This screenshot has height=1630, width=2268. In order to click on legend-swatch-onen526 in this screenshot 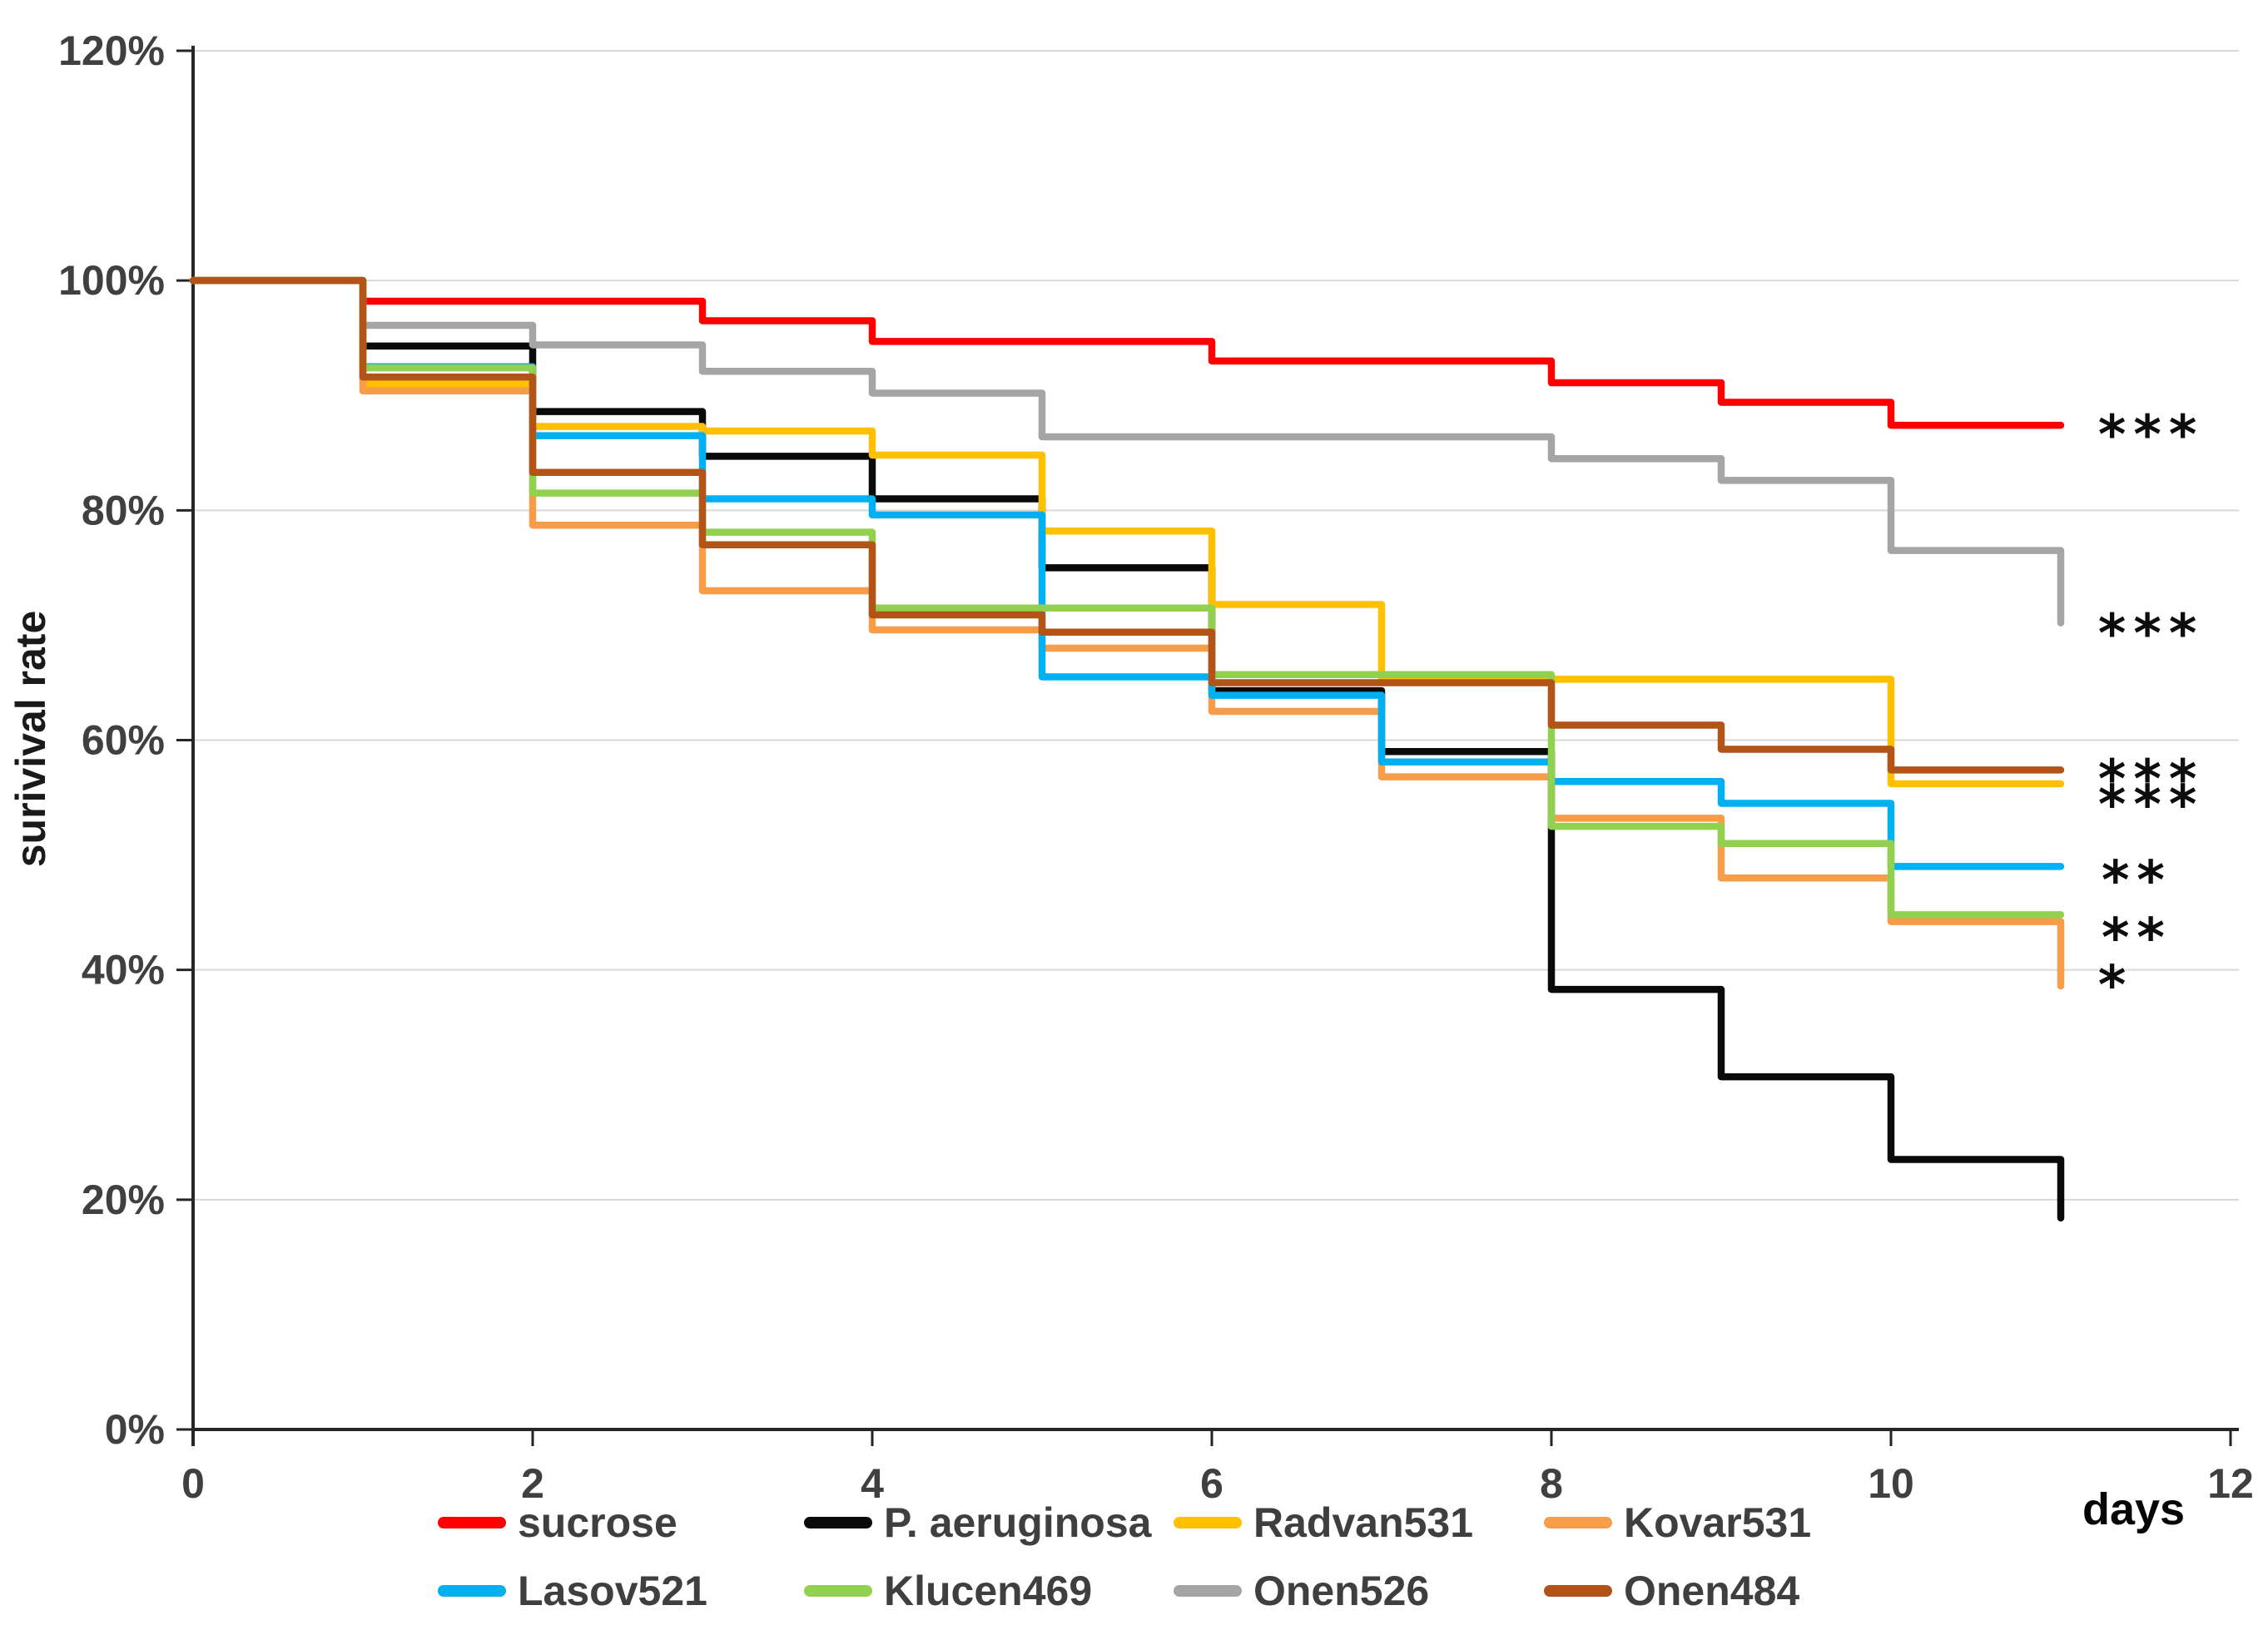, I will do `click(1208, 1591)`.